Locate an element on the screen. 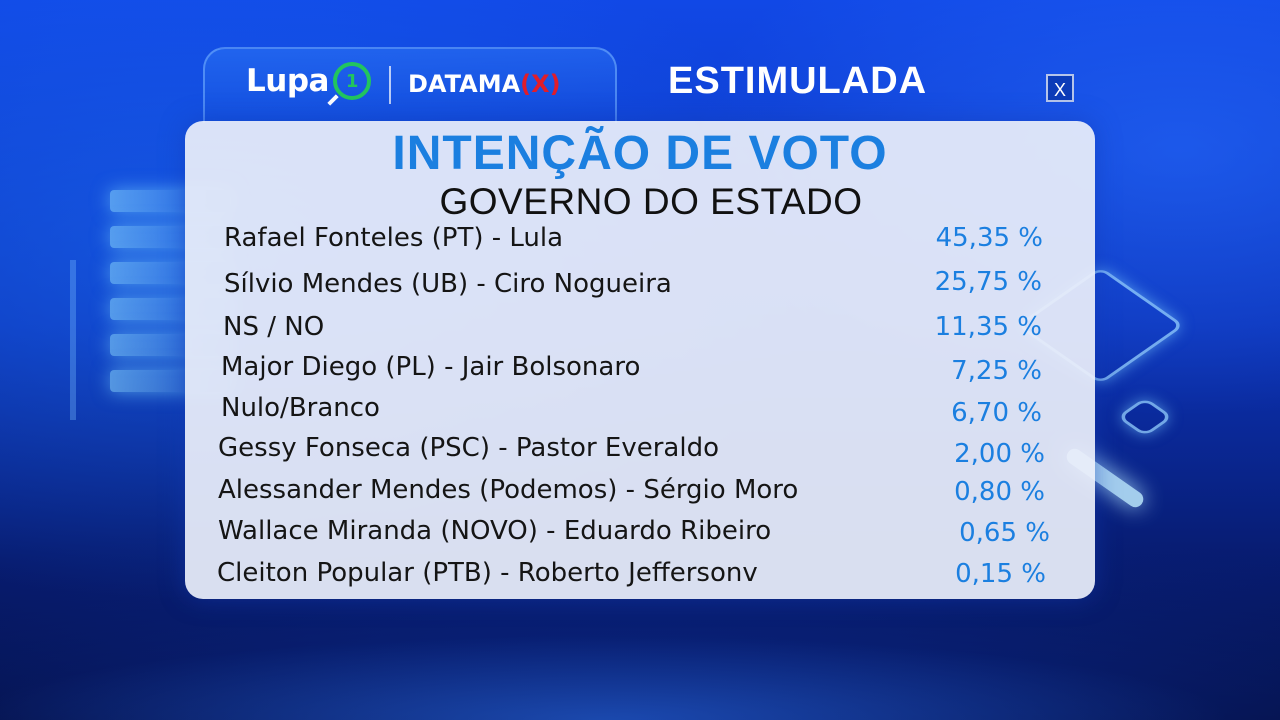  candidate-name: Nulo/Branco is located at coordinates (300, 408).